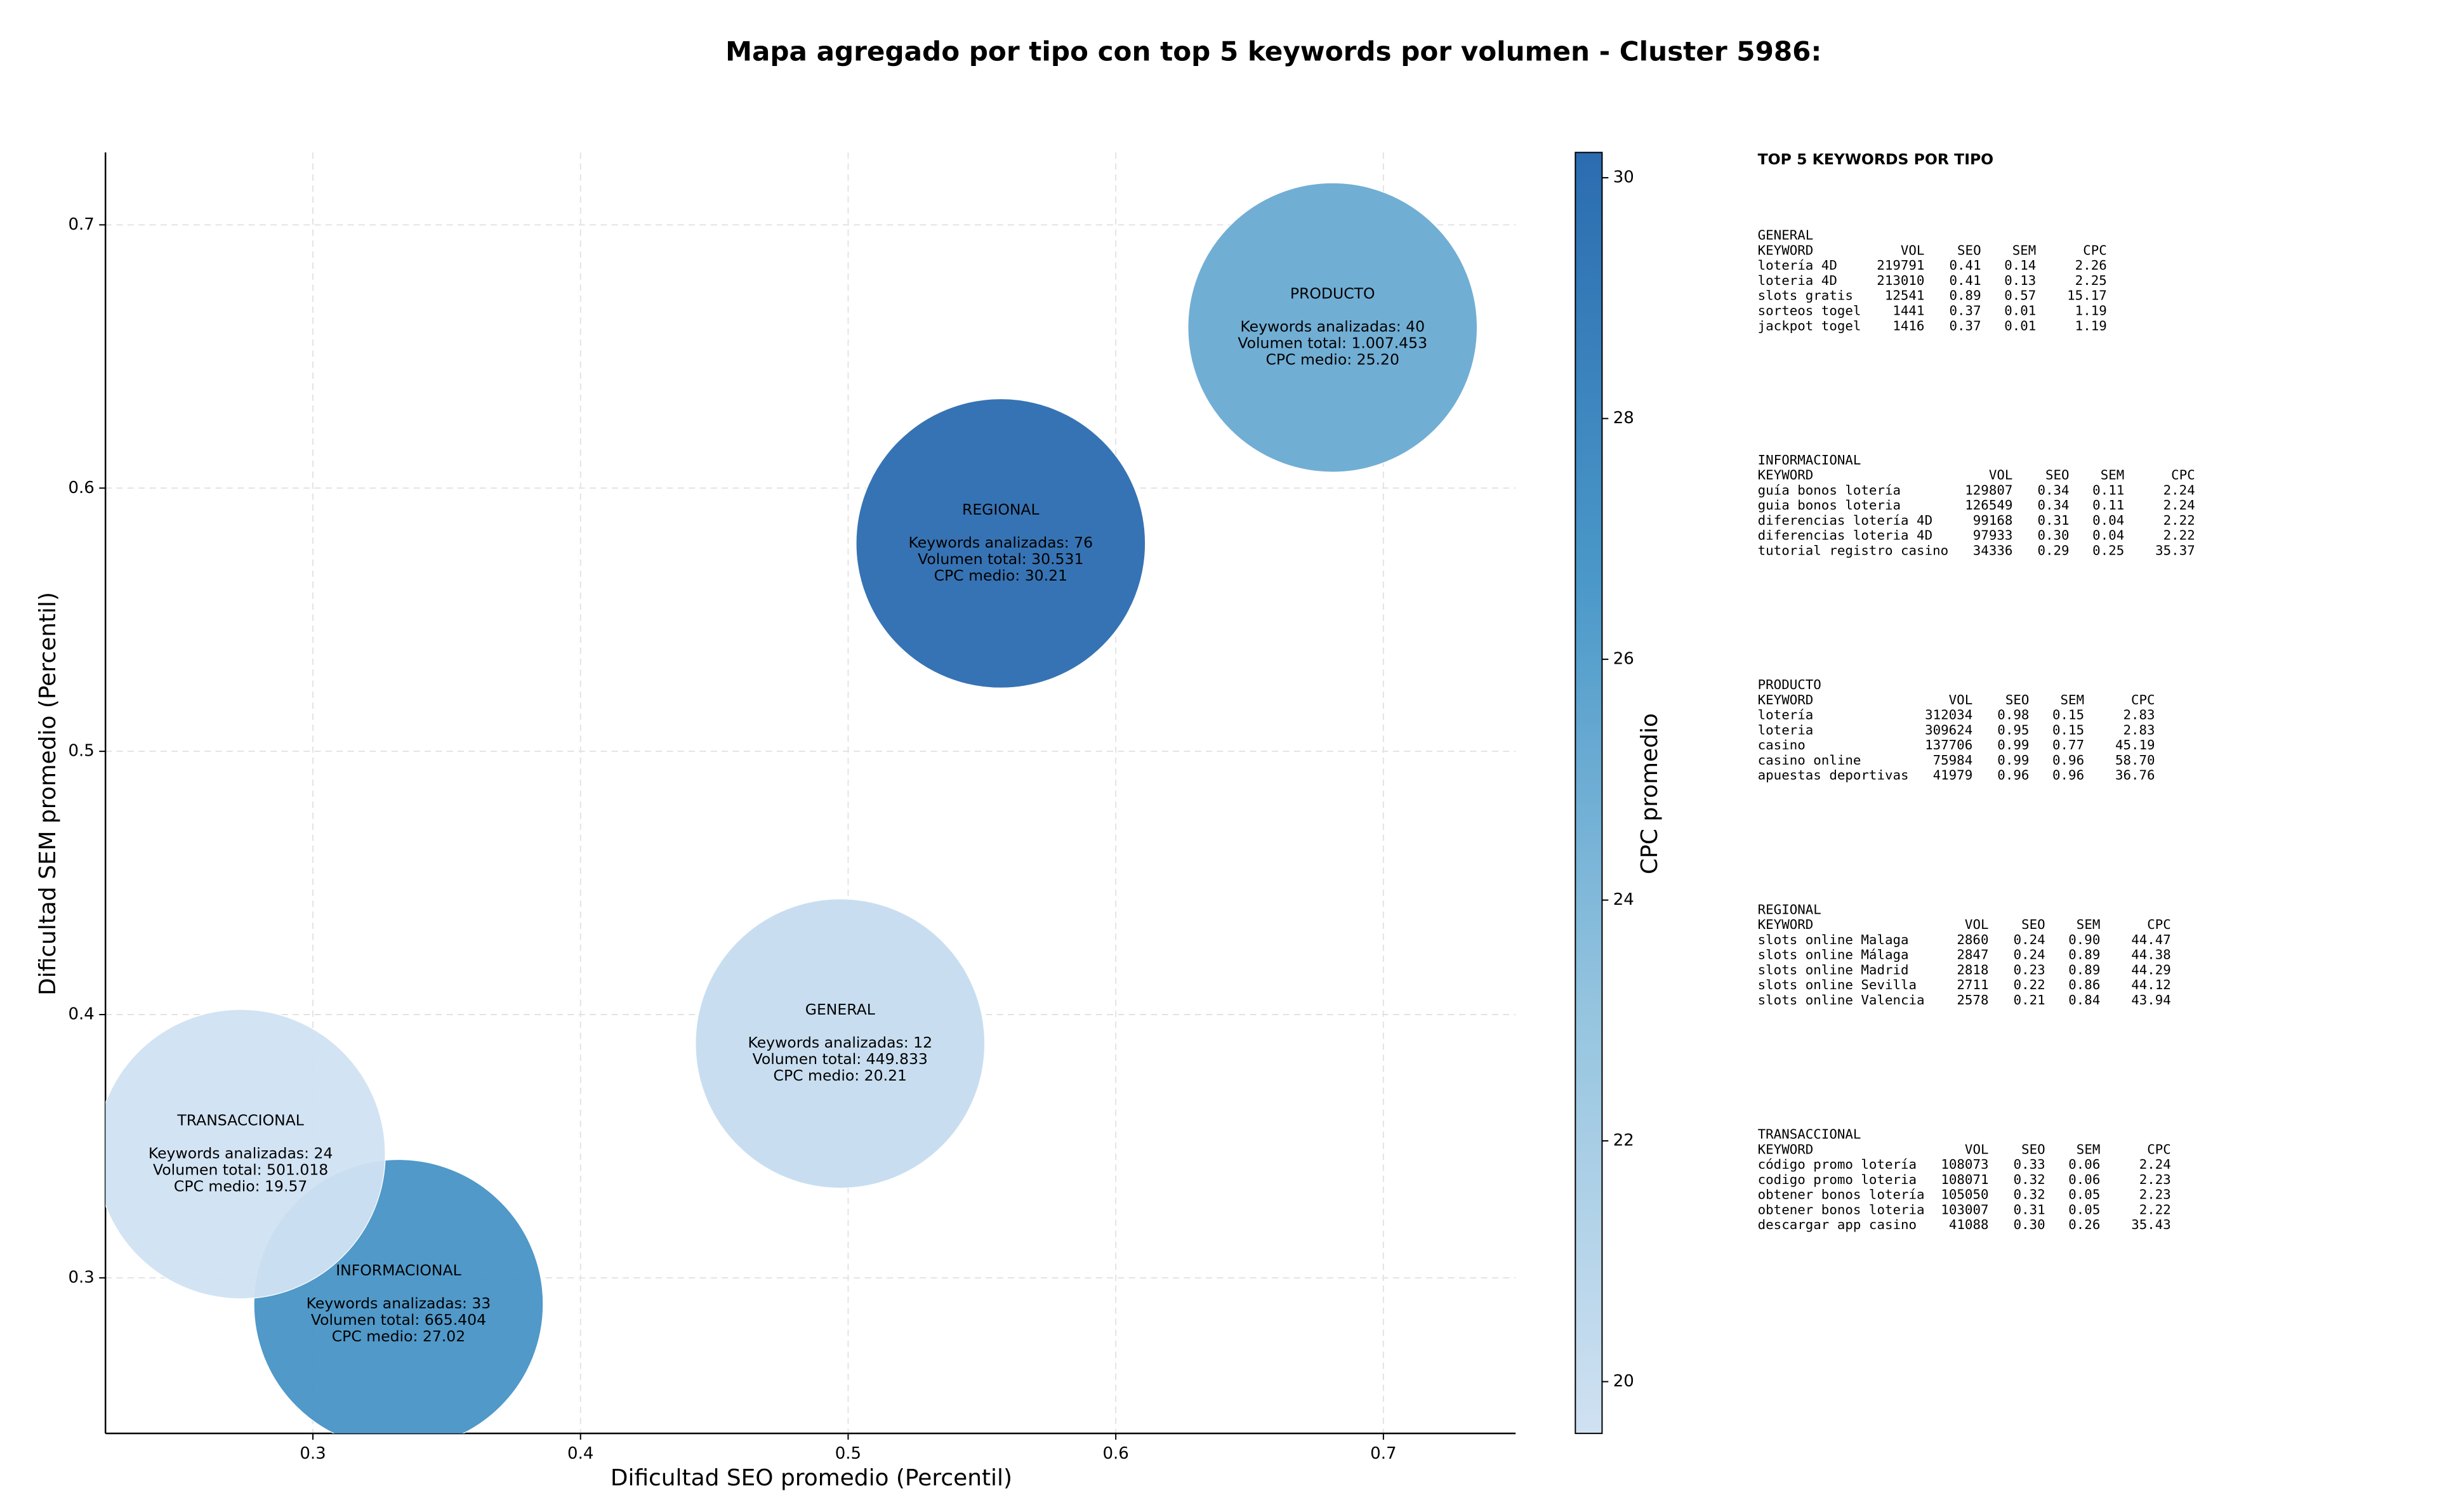 This screenshot has height=1512, width=2437. Describe the element at coordinates (1973, 970) in the screenshot. I see `panel-cell: 2818` at that location.